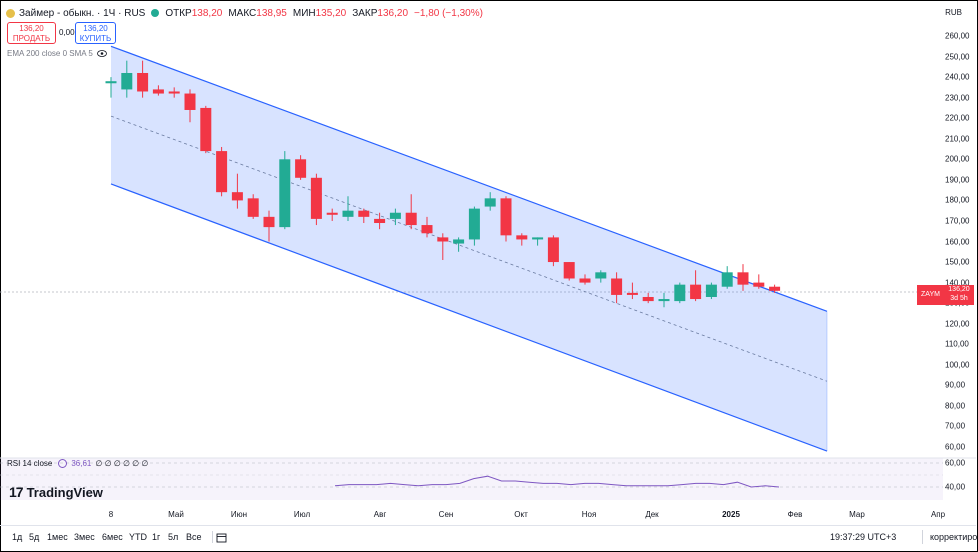 The image size is (978, 552). What do you see at coordinates (955, 447) in the screenshot?
I see `price-tick: 60,00` at bounding box center [955, 447].